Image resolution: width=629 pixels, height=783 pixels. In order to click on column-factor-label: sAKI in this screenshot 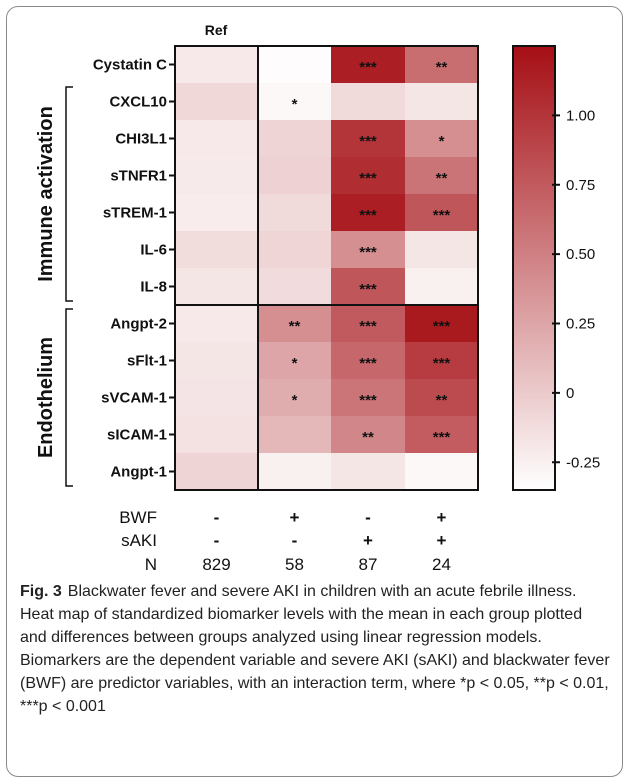, I will do `click(139, 540)`.